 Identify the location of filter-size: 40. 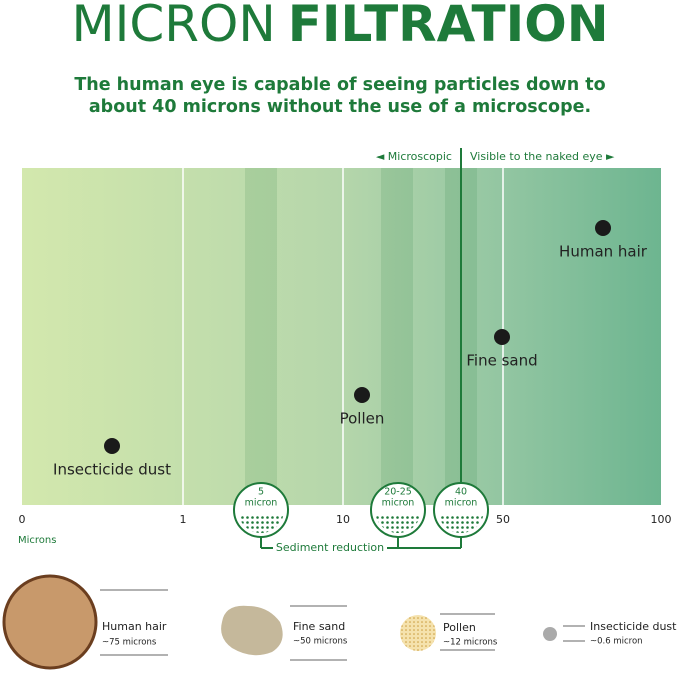
(461, 492).